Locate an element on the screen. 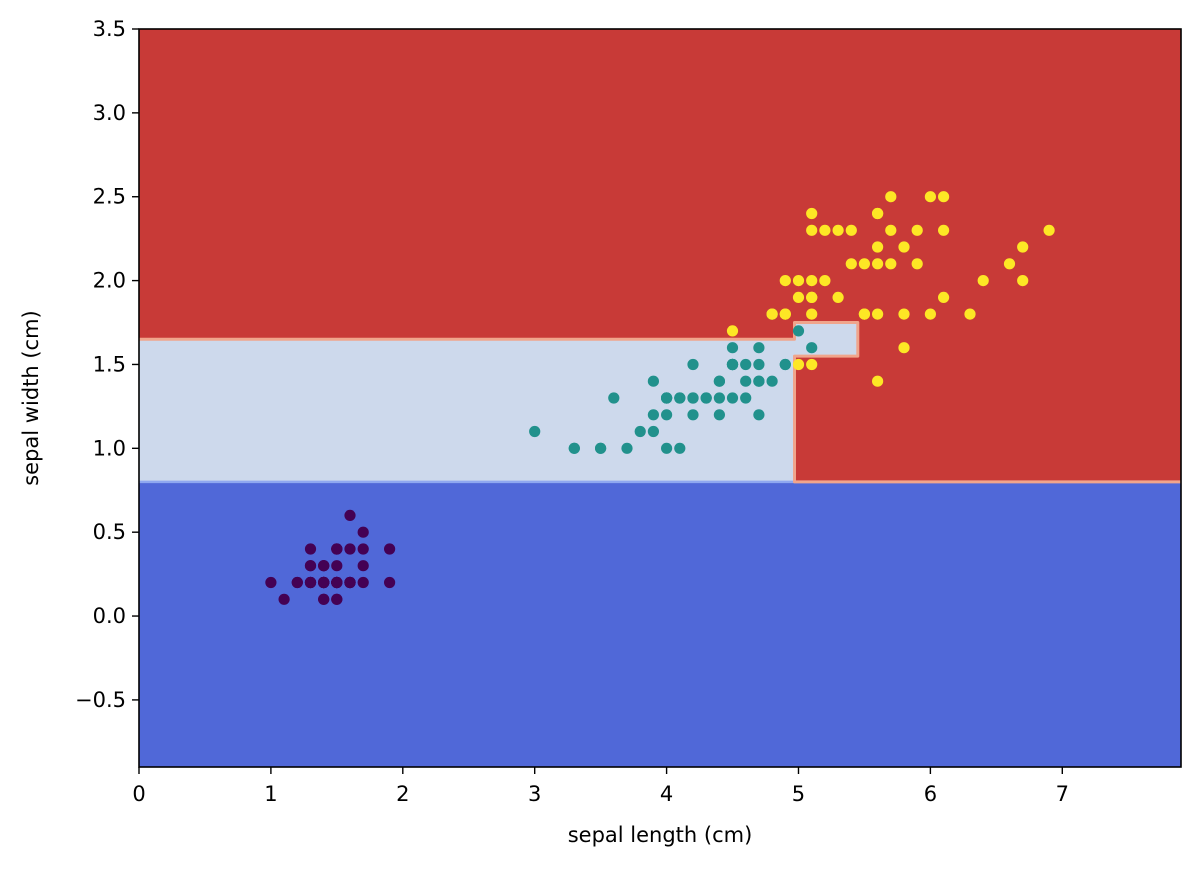 The width and height of the screenshot is (1200, 873). x-tick-label: 3 is located at coordinates (534, 794).